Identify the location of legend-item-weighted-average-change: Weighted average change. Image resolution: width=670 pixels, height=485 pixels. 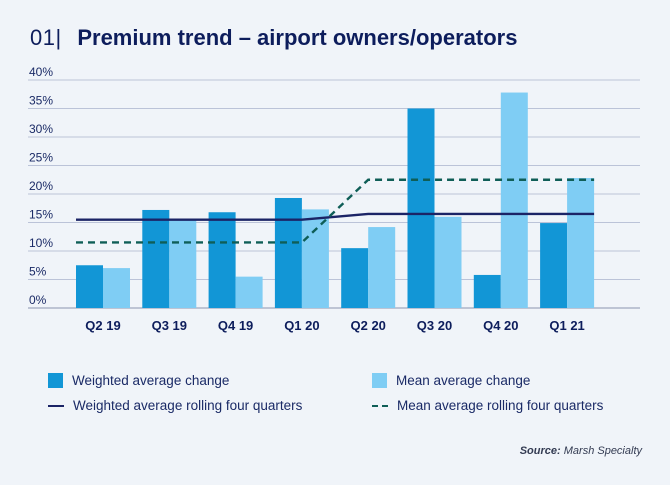
(138, 380).